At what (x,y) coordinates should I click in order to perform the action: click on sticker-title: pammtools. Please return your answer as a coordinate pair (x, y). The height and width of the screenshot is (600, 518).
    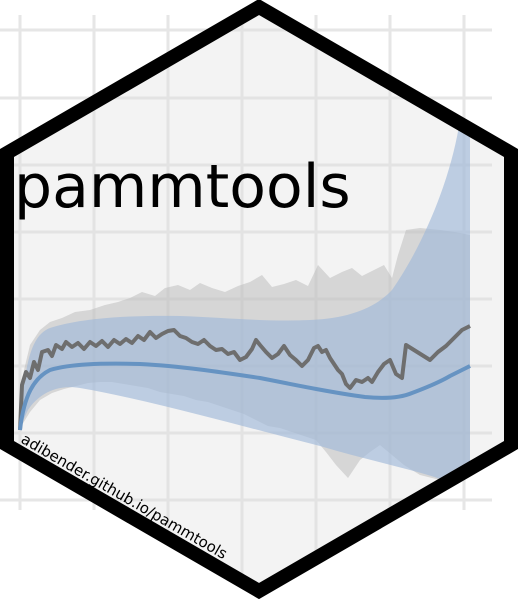
    Looking at the image, I should click on (182, 187).